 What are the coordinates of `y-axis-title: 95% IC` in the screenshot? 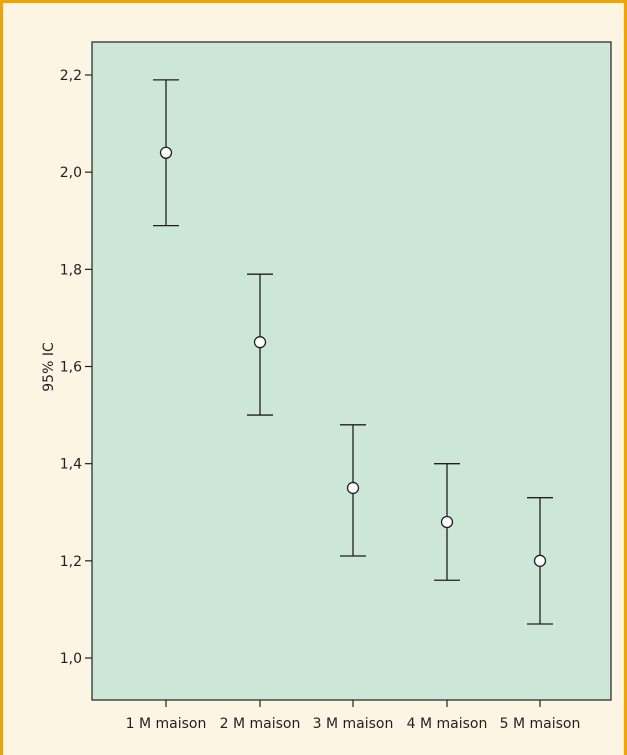 It's located at (49, 367).